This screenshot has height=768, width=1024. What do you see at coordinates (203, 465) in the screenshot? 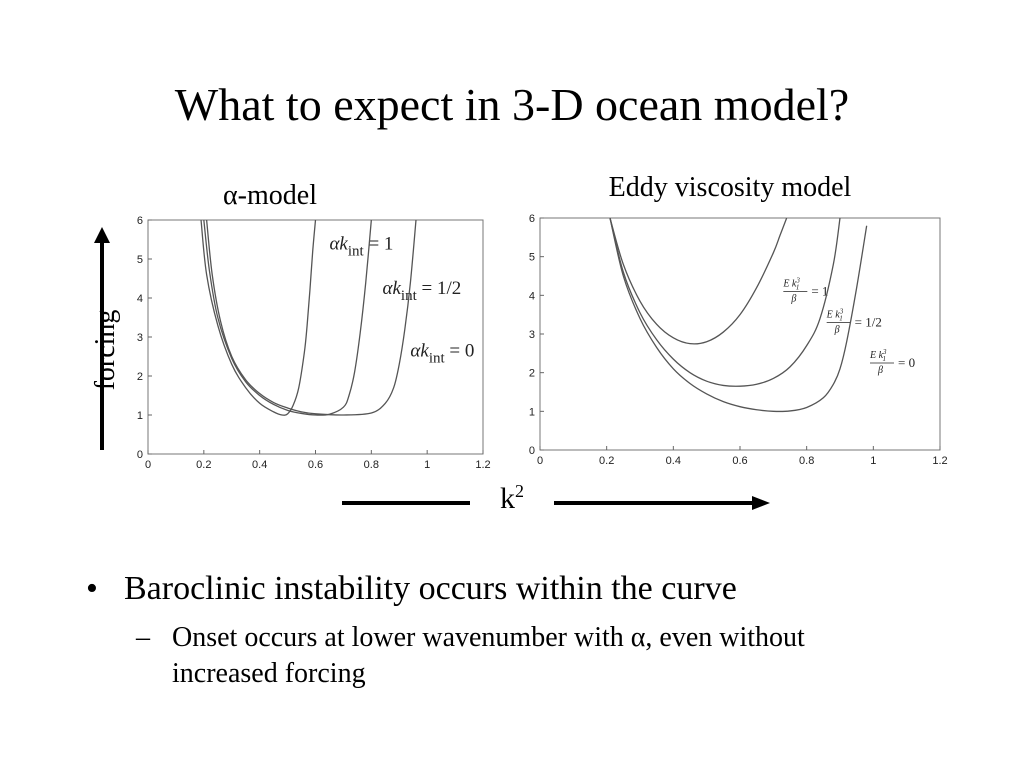
I see `x-tick-label: 0.2` at bounding box center [203, 465].